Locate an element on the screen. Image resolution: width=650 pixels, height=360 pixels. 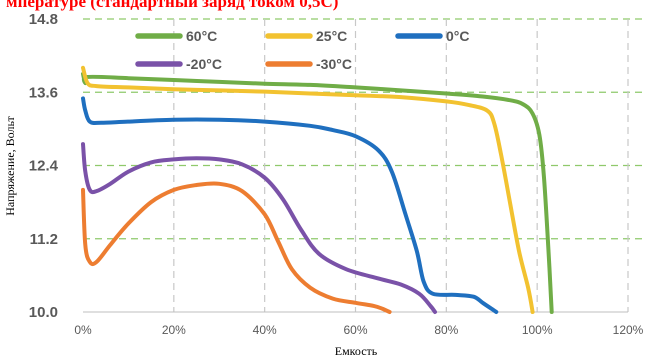
legend-label-0: 60°C is located at coordinates (201, 36).